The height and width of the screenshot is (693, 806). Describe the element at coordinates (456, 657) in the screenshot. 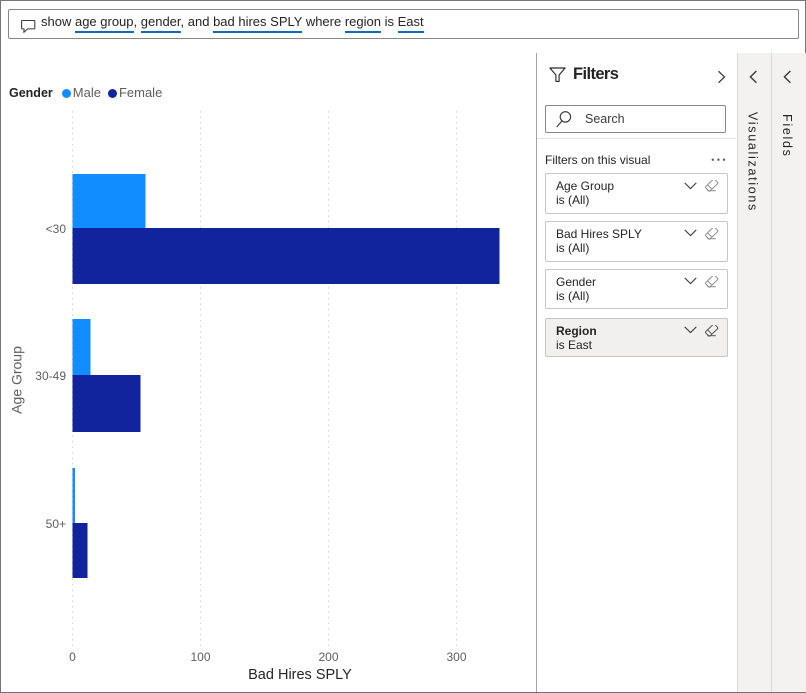

I see `svg-text: 300` at that location.